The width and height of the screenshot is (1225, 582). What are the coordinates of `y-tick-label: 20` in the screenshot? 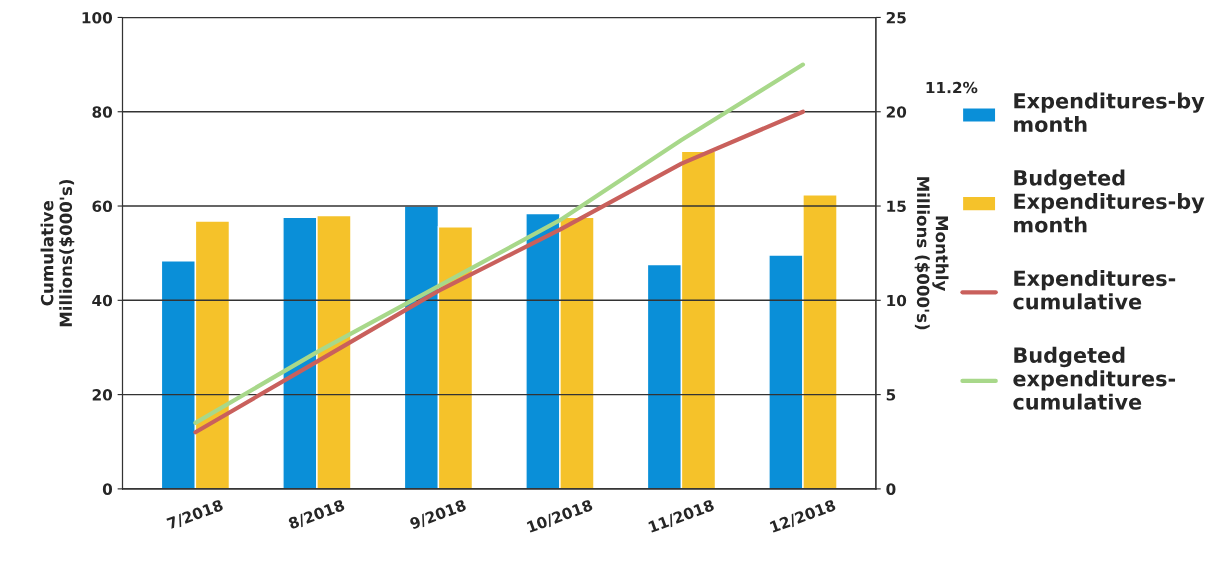 It's located at (102, 395).